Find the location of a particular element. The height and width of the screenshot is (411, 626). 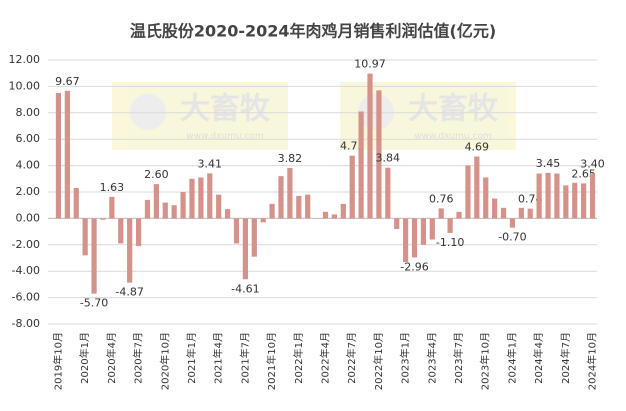

data-label: 2.60 is located at coordinates (156, 174).